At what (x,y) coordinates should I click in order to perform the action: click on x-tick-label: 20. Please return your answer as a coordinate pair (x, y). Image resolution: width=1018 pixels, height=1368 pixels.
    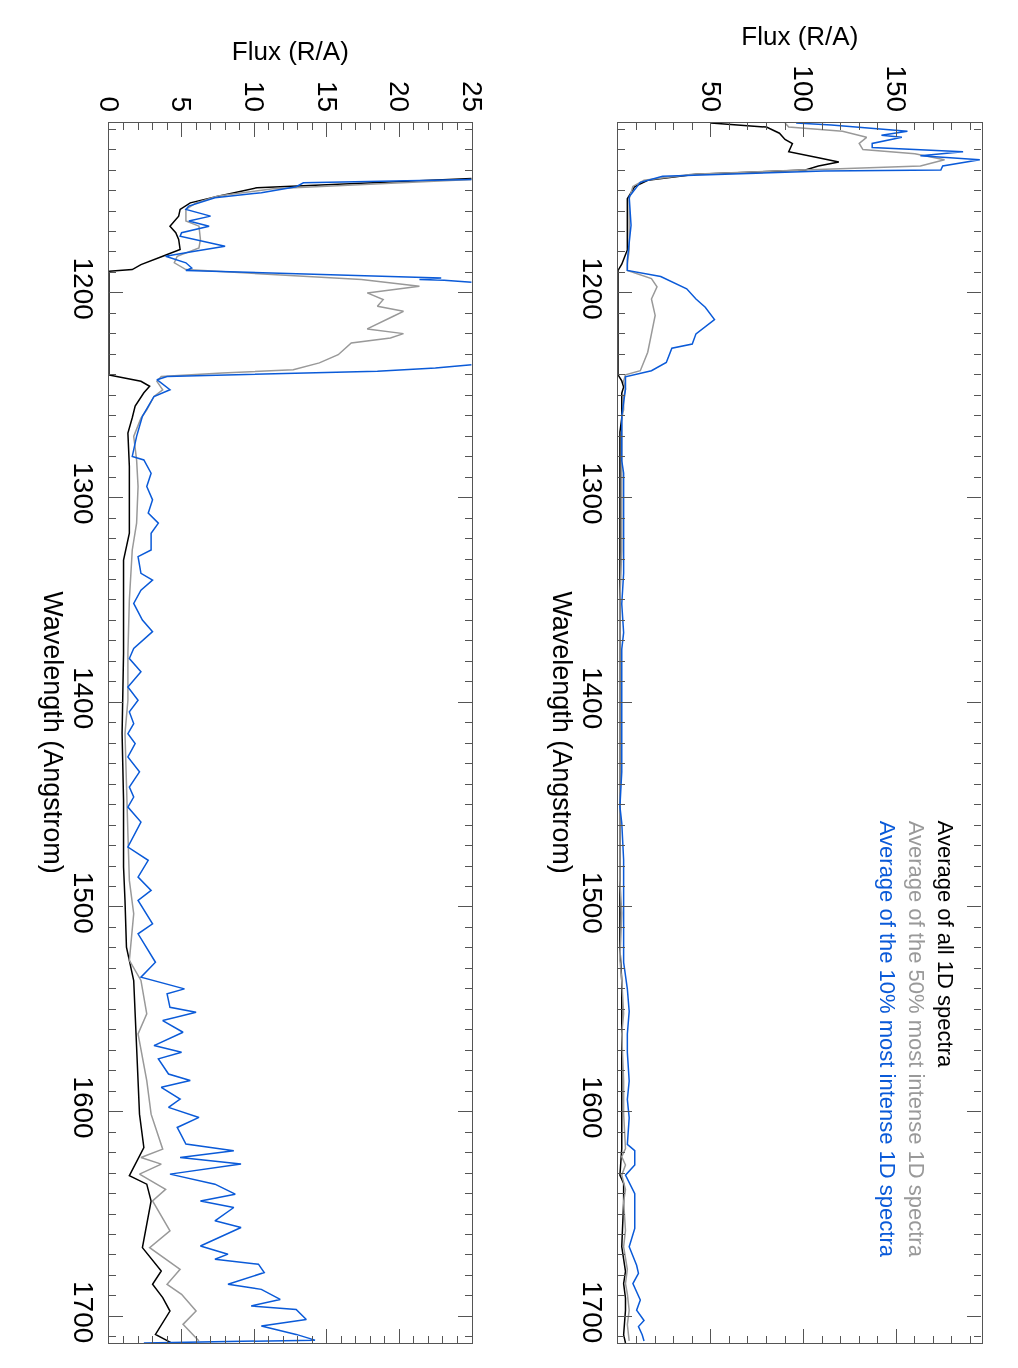
    Looking at the image, I should click on (400, 96).